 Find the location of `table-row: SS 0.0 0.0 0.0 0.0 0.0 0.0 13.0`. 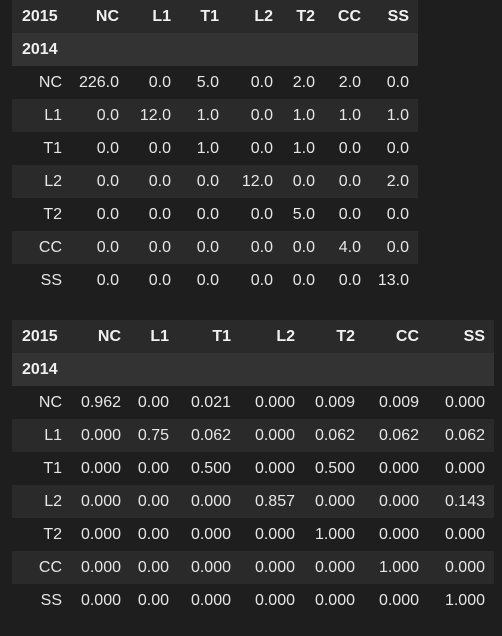

table-row: SS 0.0 0.0 0.0 0.0 0.0 0.0 13.0 is located at coordinates (215, 280).